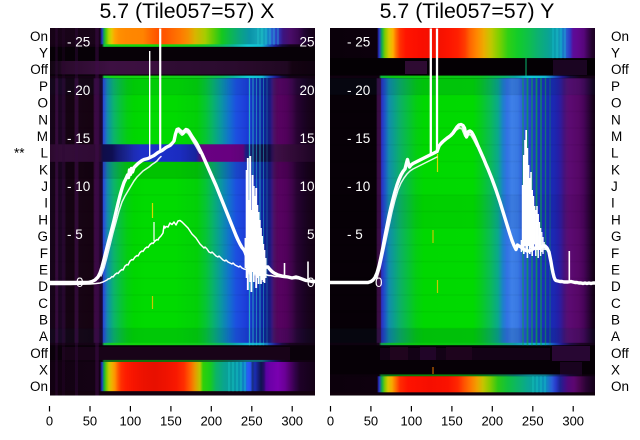 Image resolution: width=640 pixels, height=440 pixels. What do you see at coordinates (306, 42) in the screenshot?
I see `svg-text: 25` at bounding box center [306, 42].